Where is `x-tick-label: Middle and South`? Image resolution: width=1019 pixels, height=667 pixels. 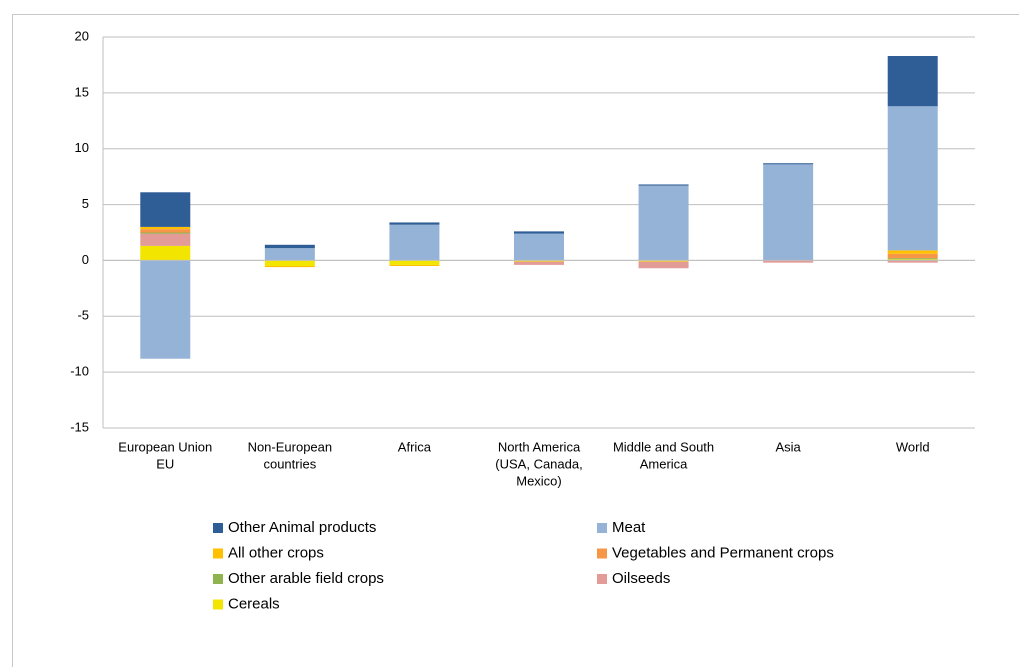 x-tick-label: Middle and South is located at coordinates (663, 446).